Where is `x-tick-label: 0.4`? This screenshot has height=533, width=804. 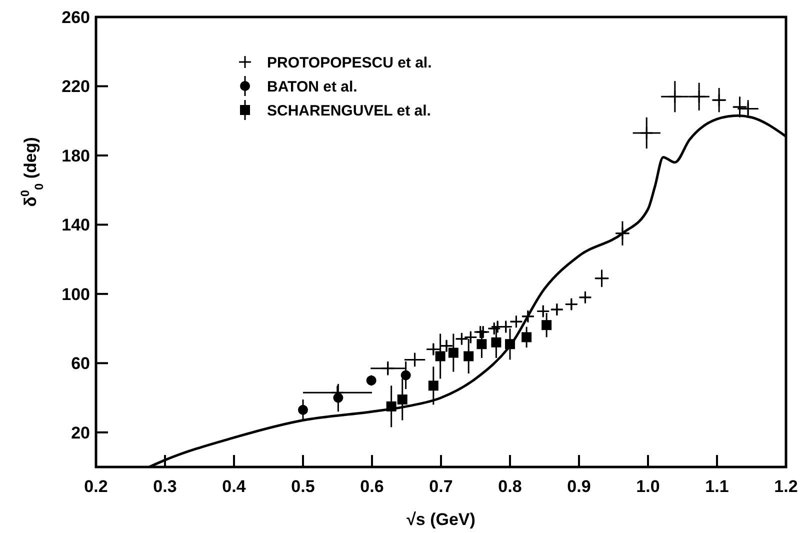
x-tick-label: 0.4 is located at coordinates (234, 486).